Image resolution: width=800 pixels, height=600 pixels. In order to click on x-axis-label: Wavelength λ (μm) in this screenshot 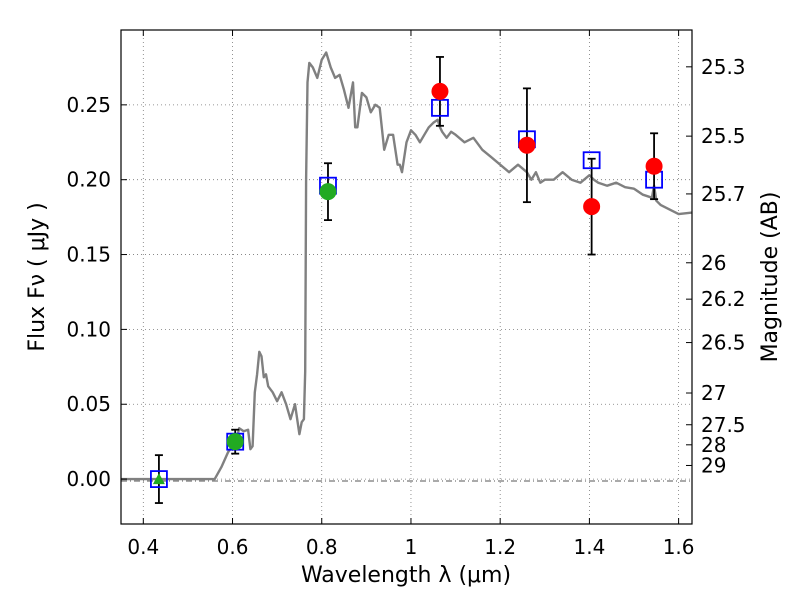, I will do `click(406, 575)`.